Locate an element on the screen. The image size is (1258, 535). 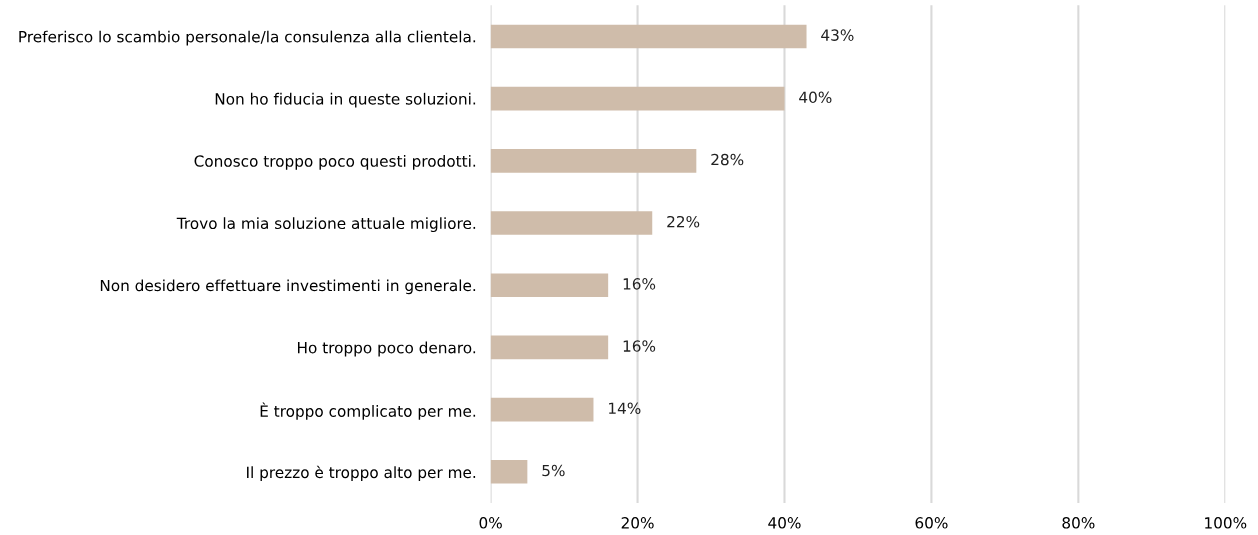
data-label: 40% is located at coordinates (815, 97).